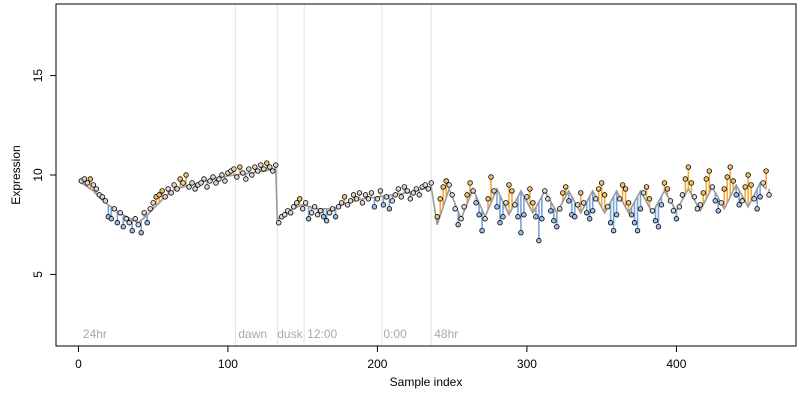 The width and height of the screenshot is (800, 400). I want to click on x-axis: 0 100 200 300 400, so click(381, 358).